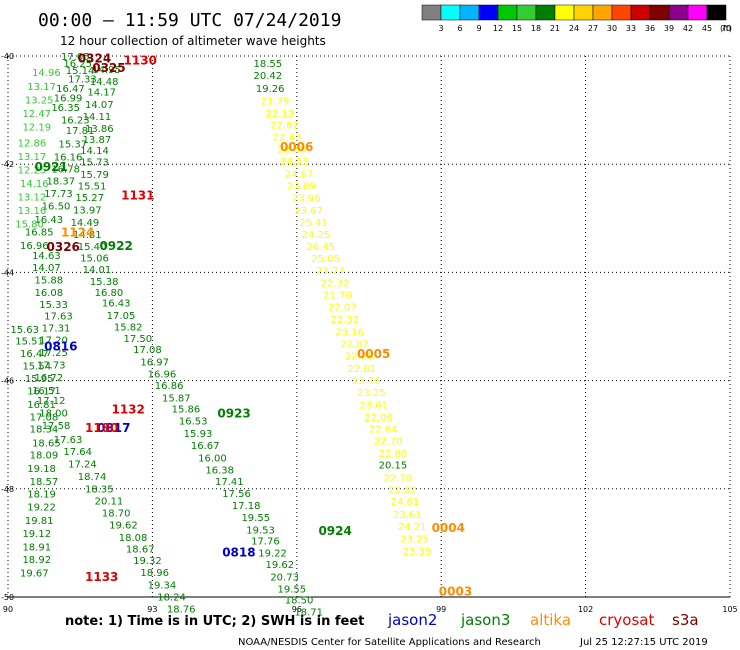  Describe the element at coordinates (34, 354) in the screenshot. I see `wave-height-value: 16.47` at that location.